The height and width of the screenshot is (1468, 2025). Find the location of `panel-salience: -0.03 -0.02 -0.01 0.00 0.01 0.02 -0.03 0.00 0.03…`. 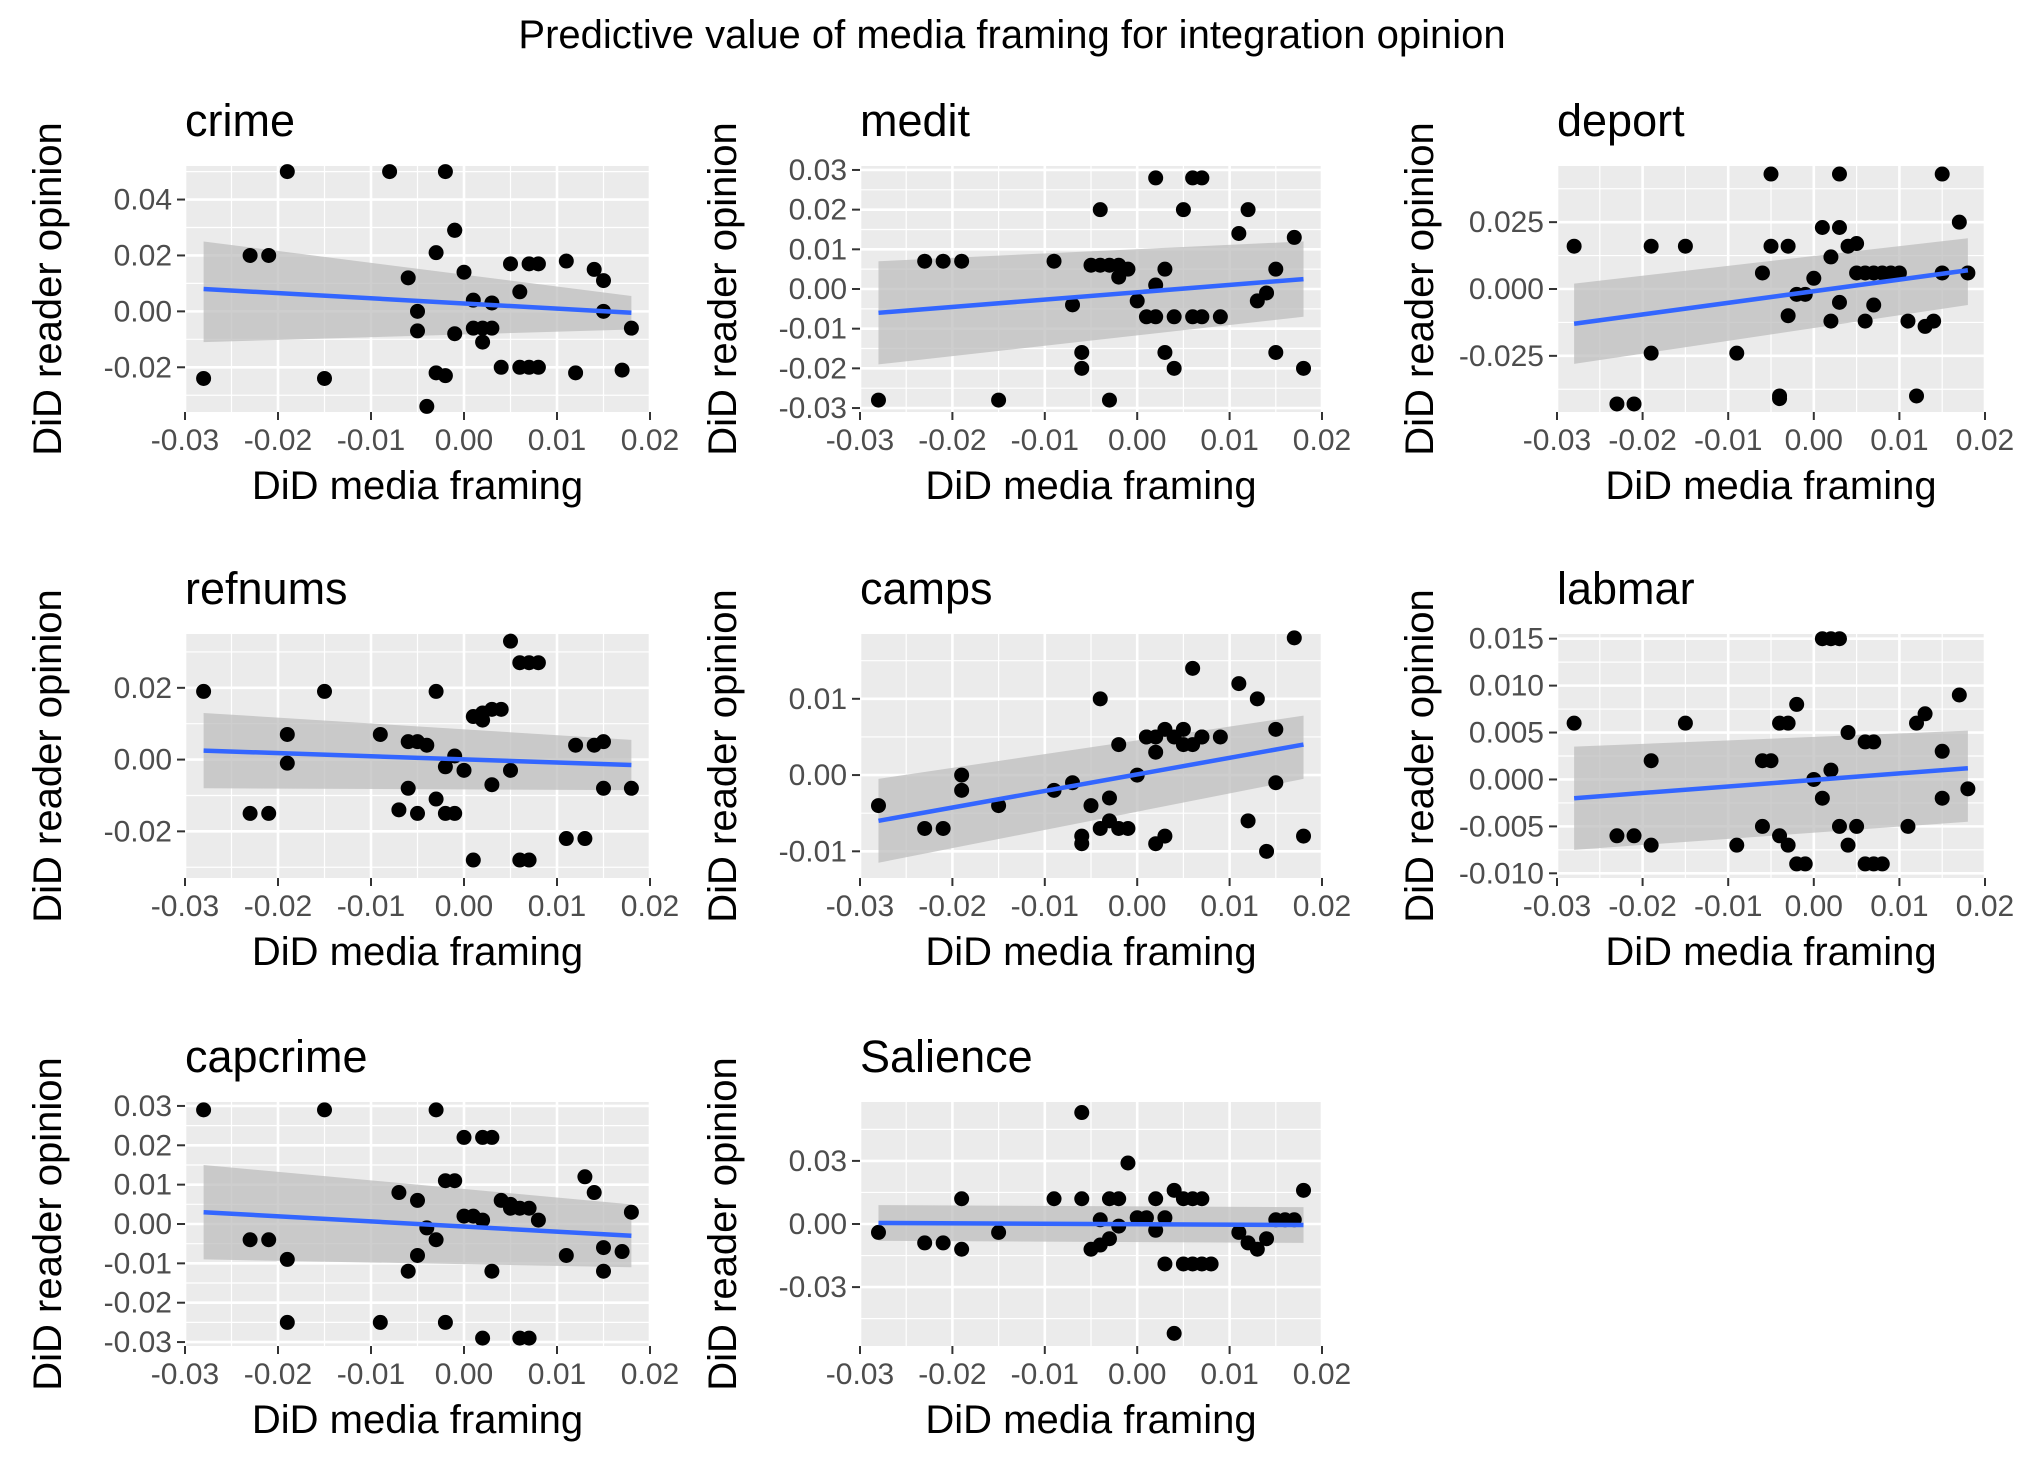

panel-salience: -0.03 -0.02 -0.01 0.00 0.01 0.02 -0.03 0.00 0.03… is located at coordinates (1026, 1236).